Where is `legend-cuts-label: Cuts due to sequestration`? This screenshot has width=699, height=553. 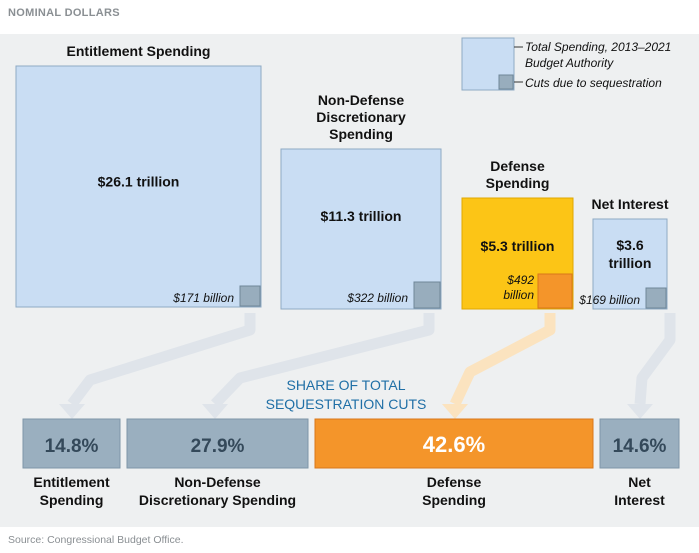
legend-cuts-label: Cuts due to sequestration is located at coordinates (593, 83).